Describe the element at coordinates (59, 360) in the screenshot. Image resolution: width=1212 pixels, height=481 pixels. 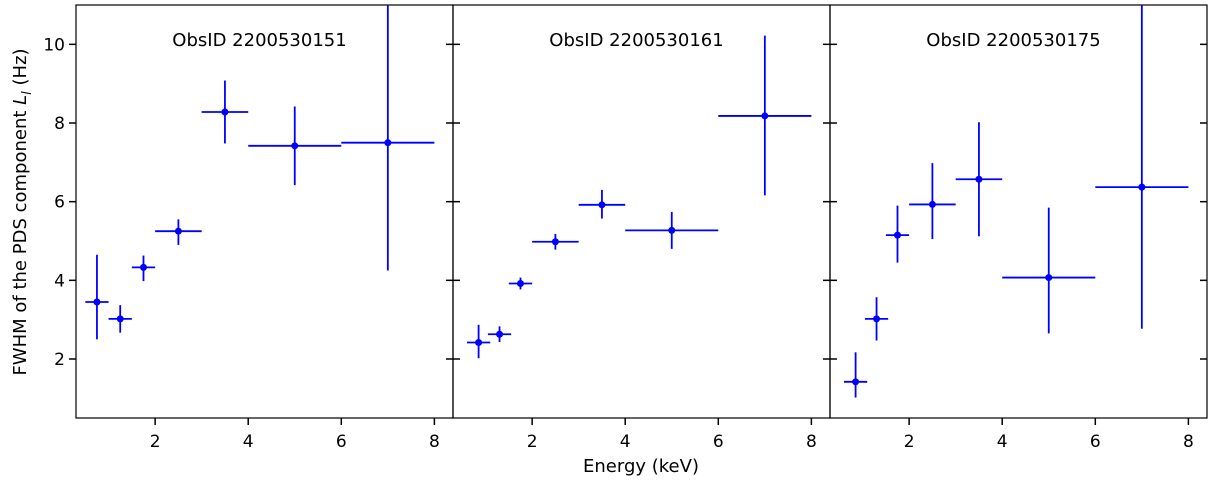
I see `y-tick-label: 2` at that location.